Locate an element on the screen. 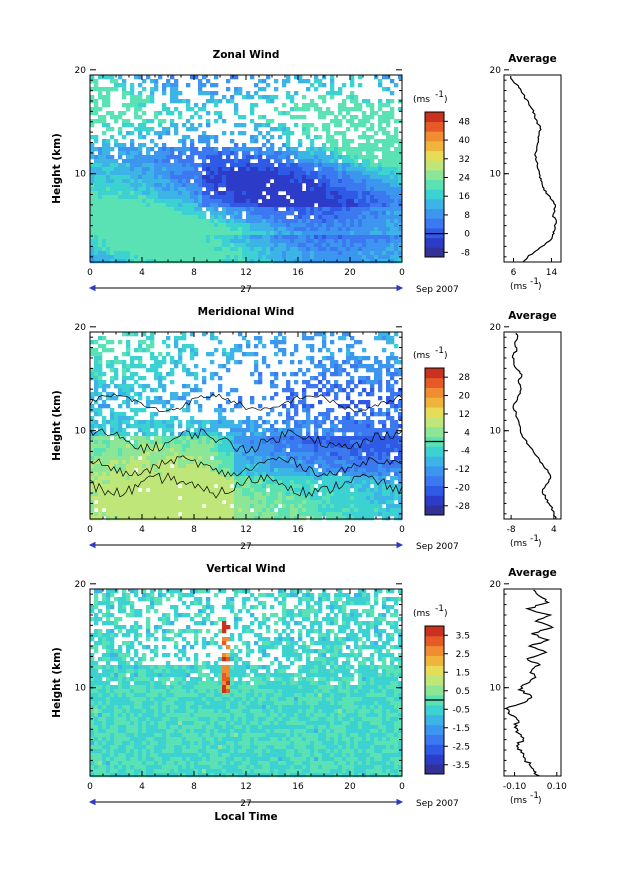 This screenshot has width=623, height=873. profile-x-tick: 4 is located at coordinates (554, 530).